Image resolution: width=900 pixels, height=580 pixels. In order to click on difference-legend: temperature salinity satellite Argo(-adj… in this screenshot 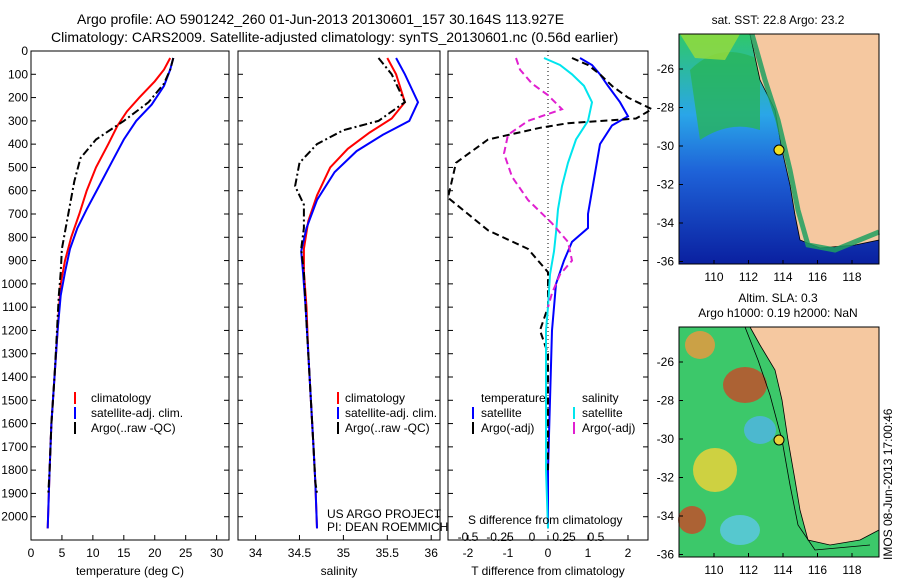, I will do `click(553, 413)`.